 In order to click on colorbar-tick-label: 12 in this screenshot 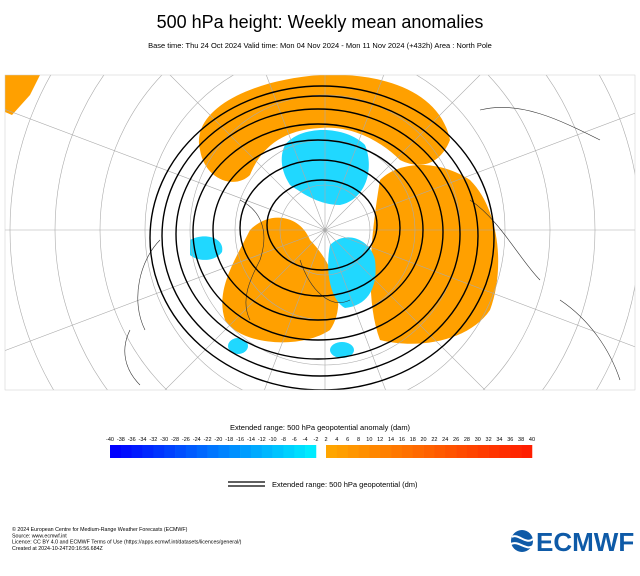, I will do `click(380, 440)`.